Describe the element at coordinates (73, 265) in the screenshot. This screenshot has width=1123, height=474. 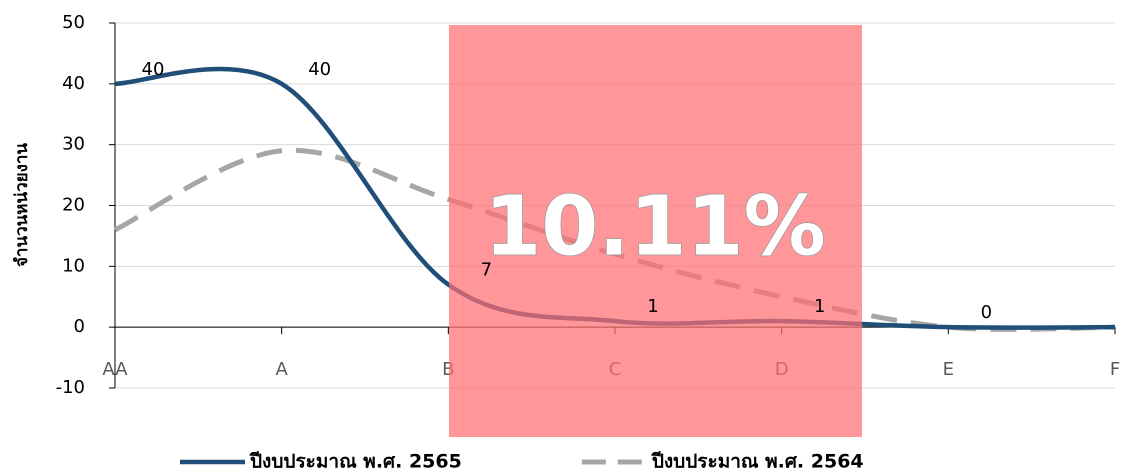
I see `y-tick-label: 10` at that location.